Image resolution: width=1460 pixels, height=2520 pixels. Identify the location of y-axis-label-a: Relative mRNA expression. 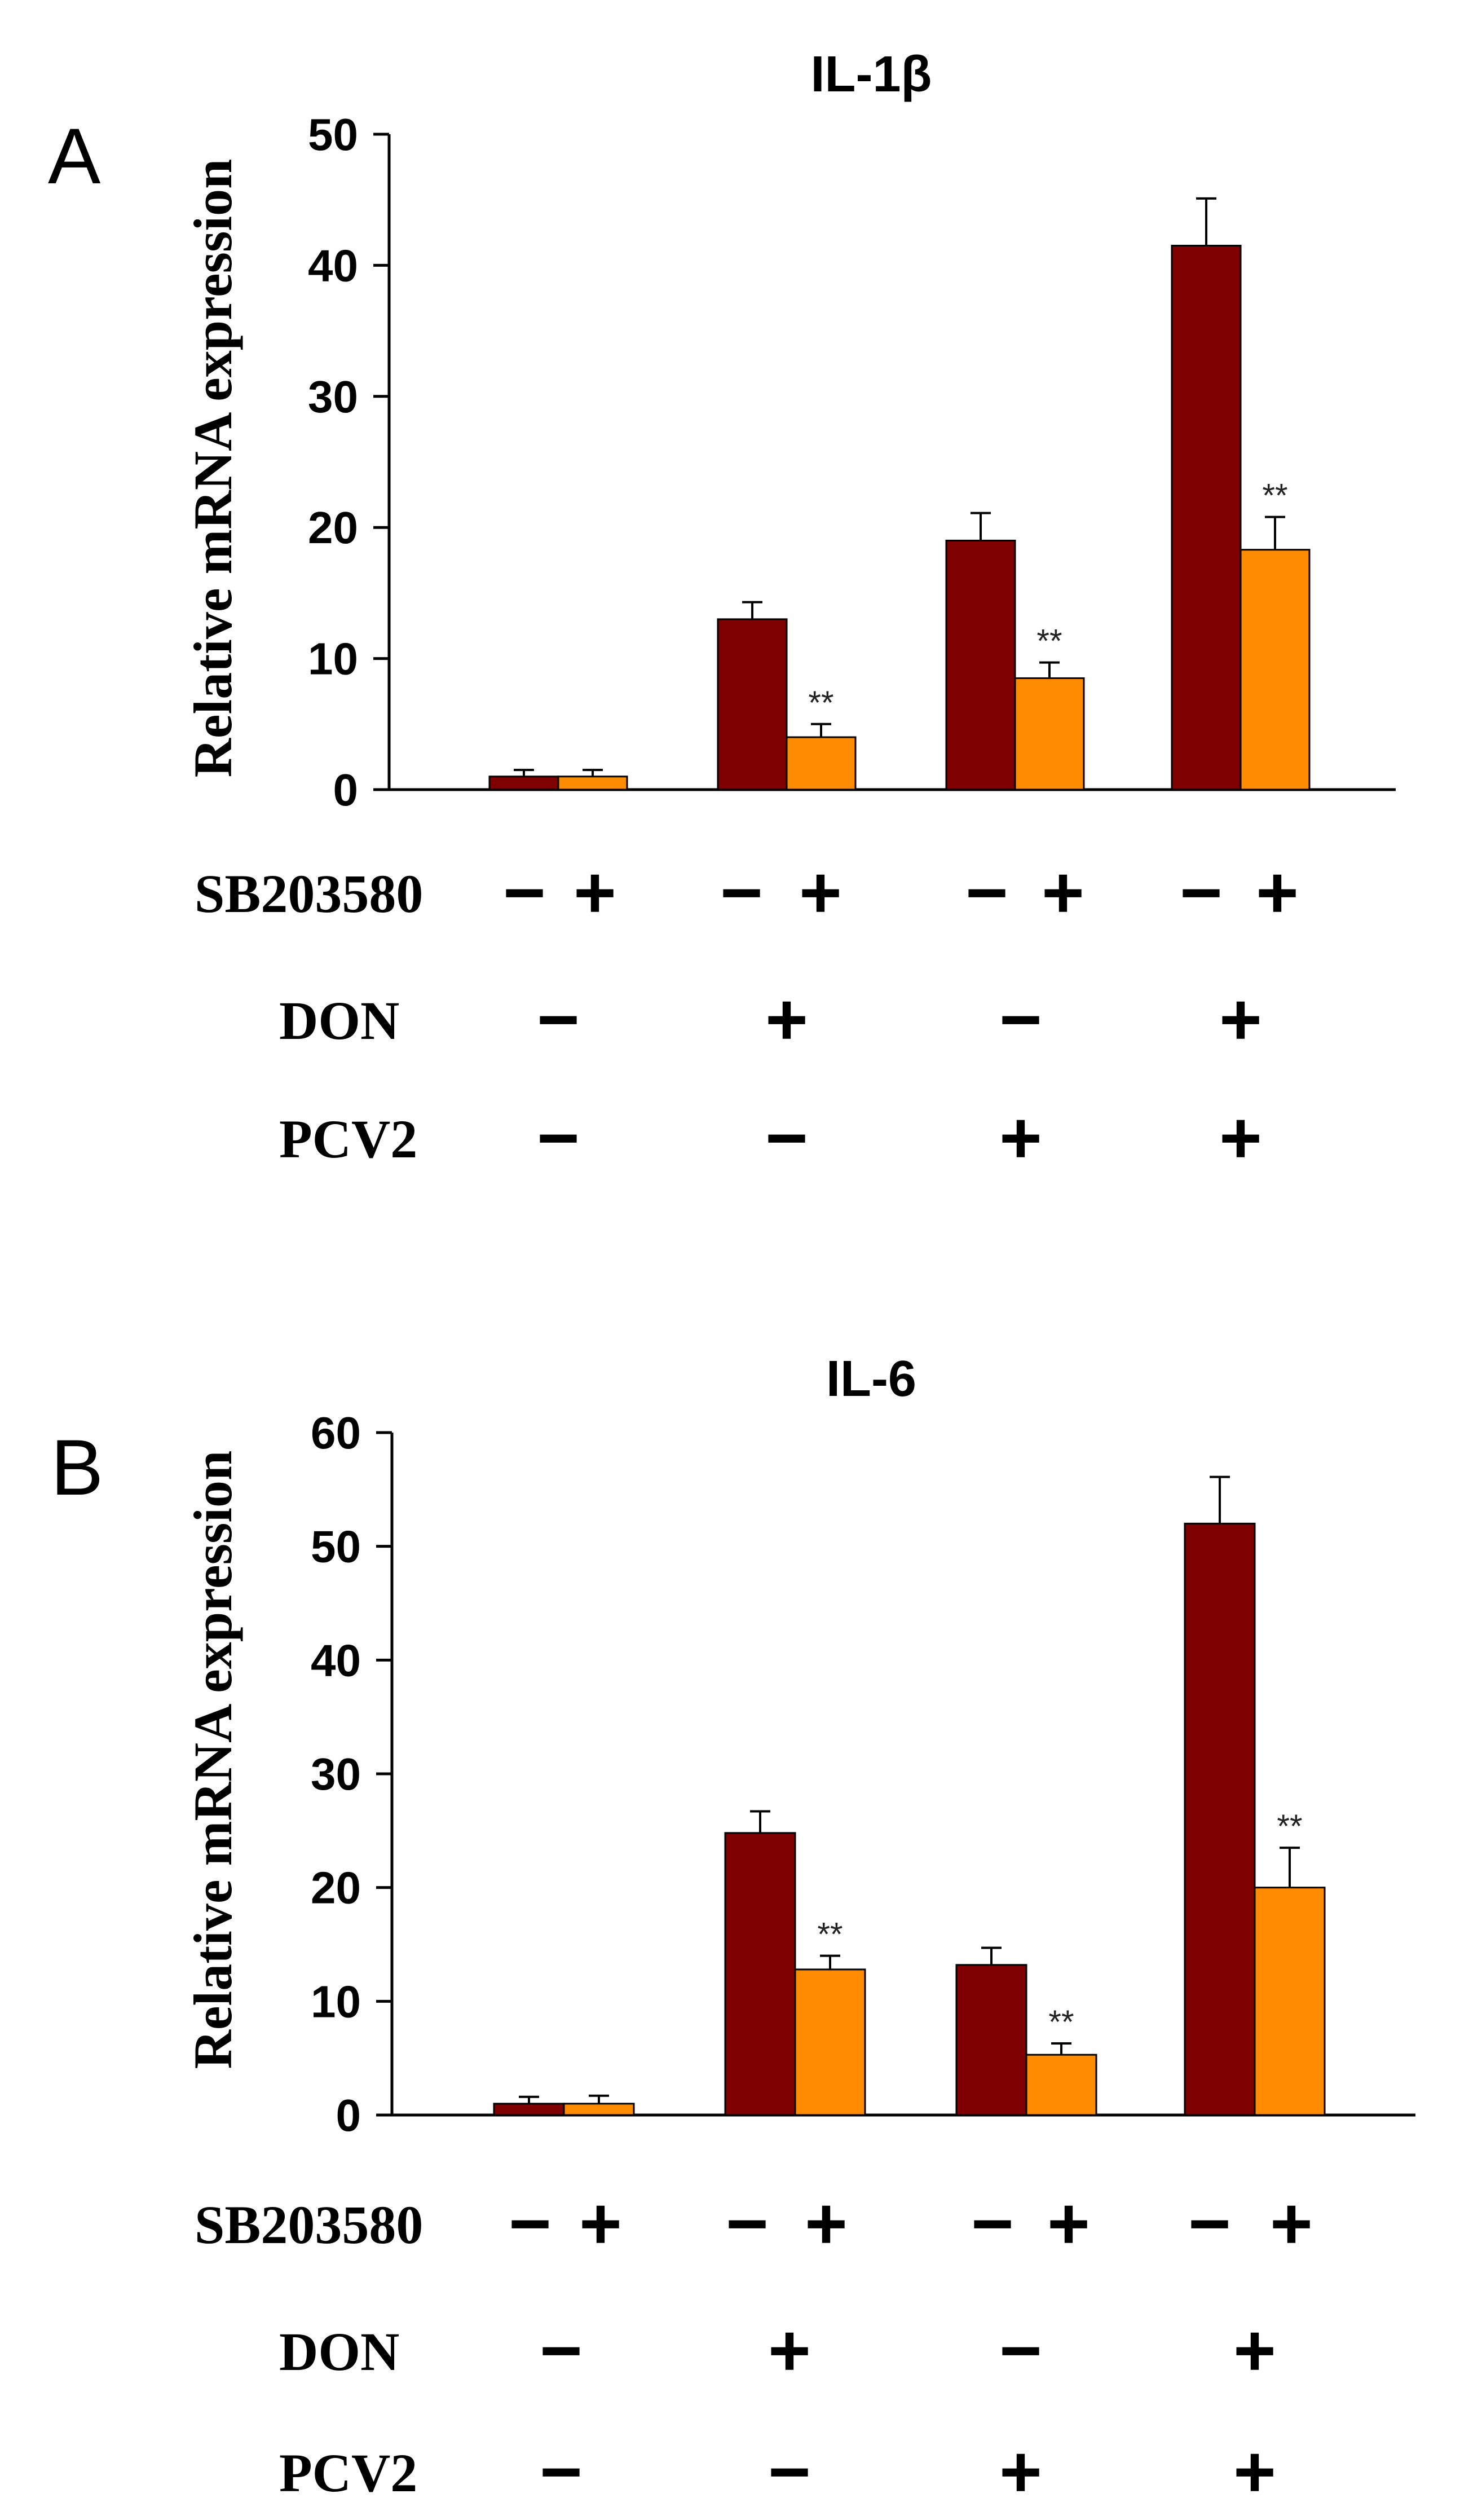
(213, 468).